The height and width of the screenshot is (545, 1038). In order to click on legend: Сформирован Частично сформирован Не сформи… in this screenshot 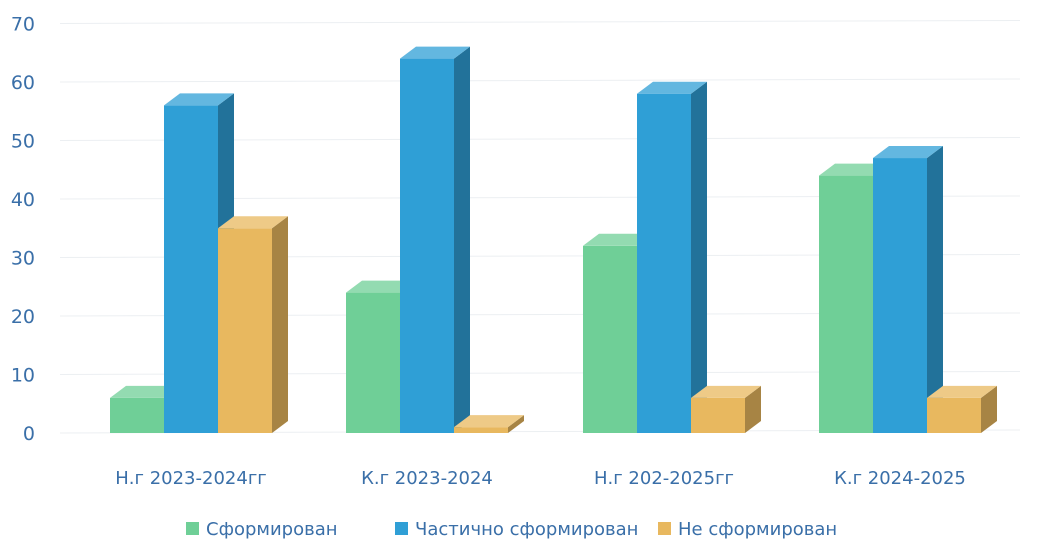, I will do `click(511, 529)`.